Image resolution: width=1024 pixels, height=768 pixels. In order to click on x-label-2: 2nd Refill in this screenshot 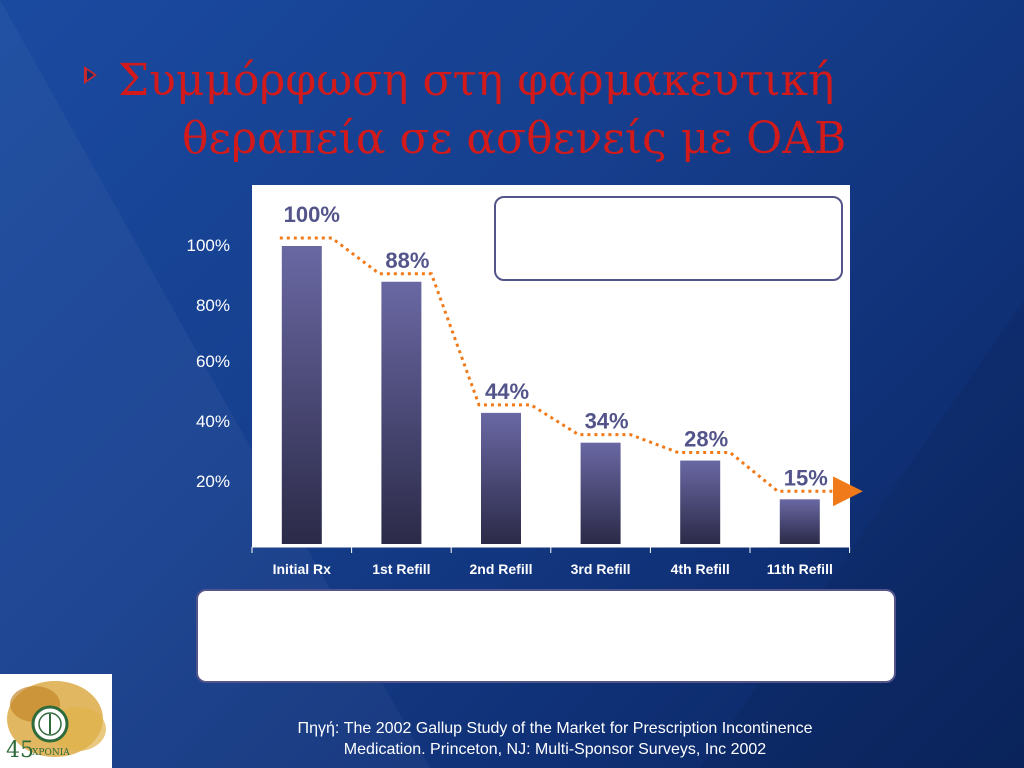, I will do `click(501, 569)`.